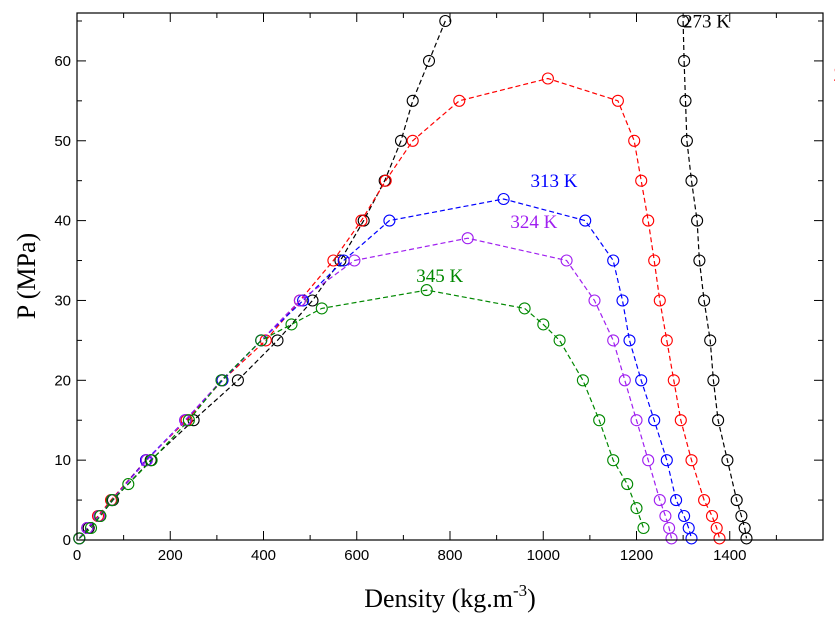 The image size is (835, 618). I want to click on x-tick-label: 800, so click(449, 555).